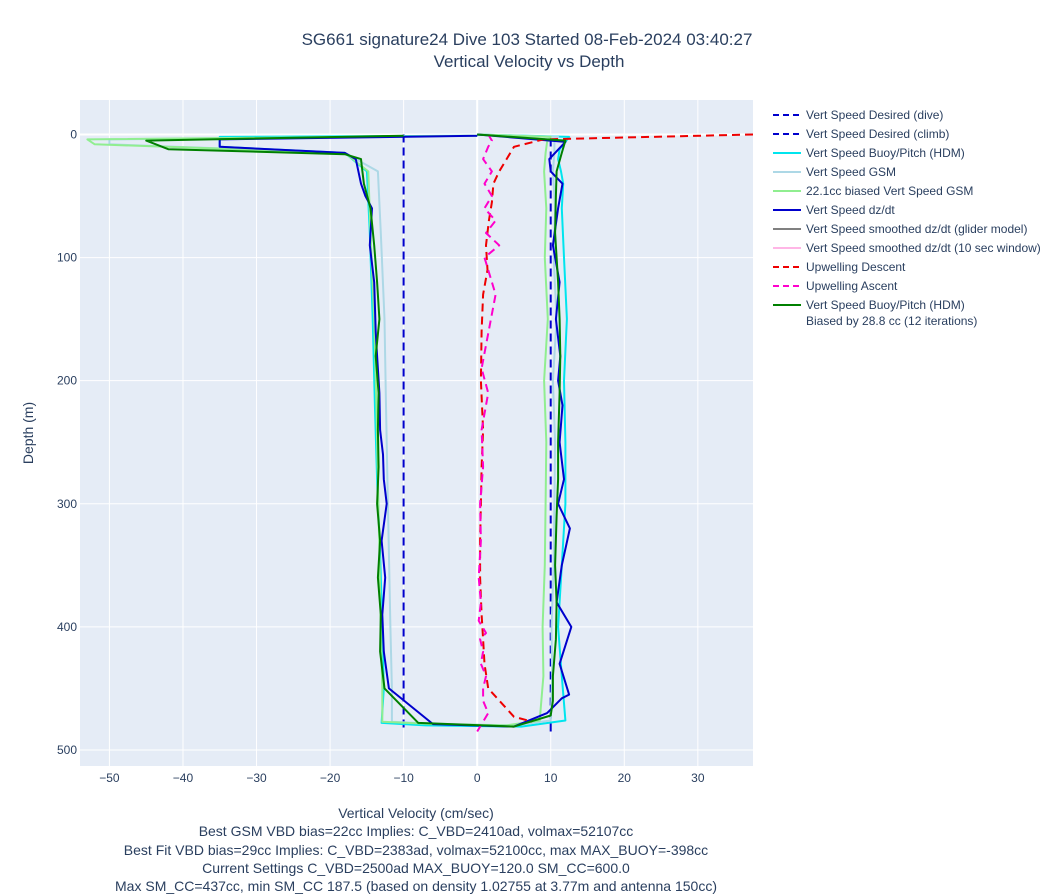  What do you see at coordinates (851, 172) in the screenshot?
I see `legend-label: Vert Speed GSM` at bounding box center [851, 172].